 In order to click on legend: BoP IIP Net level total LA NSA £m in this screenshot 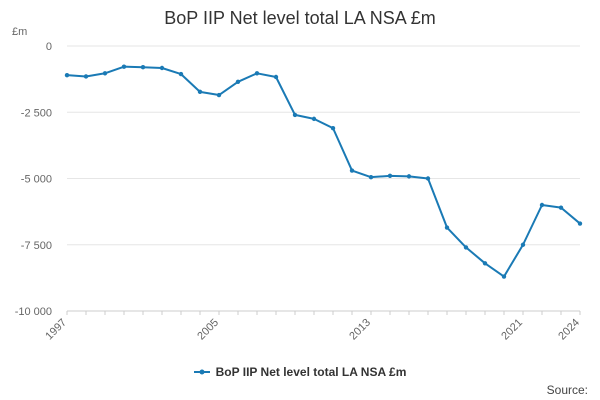, I will do `click(300, 371)`.